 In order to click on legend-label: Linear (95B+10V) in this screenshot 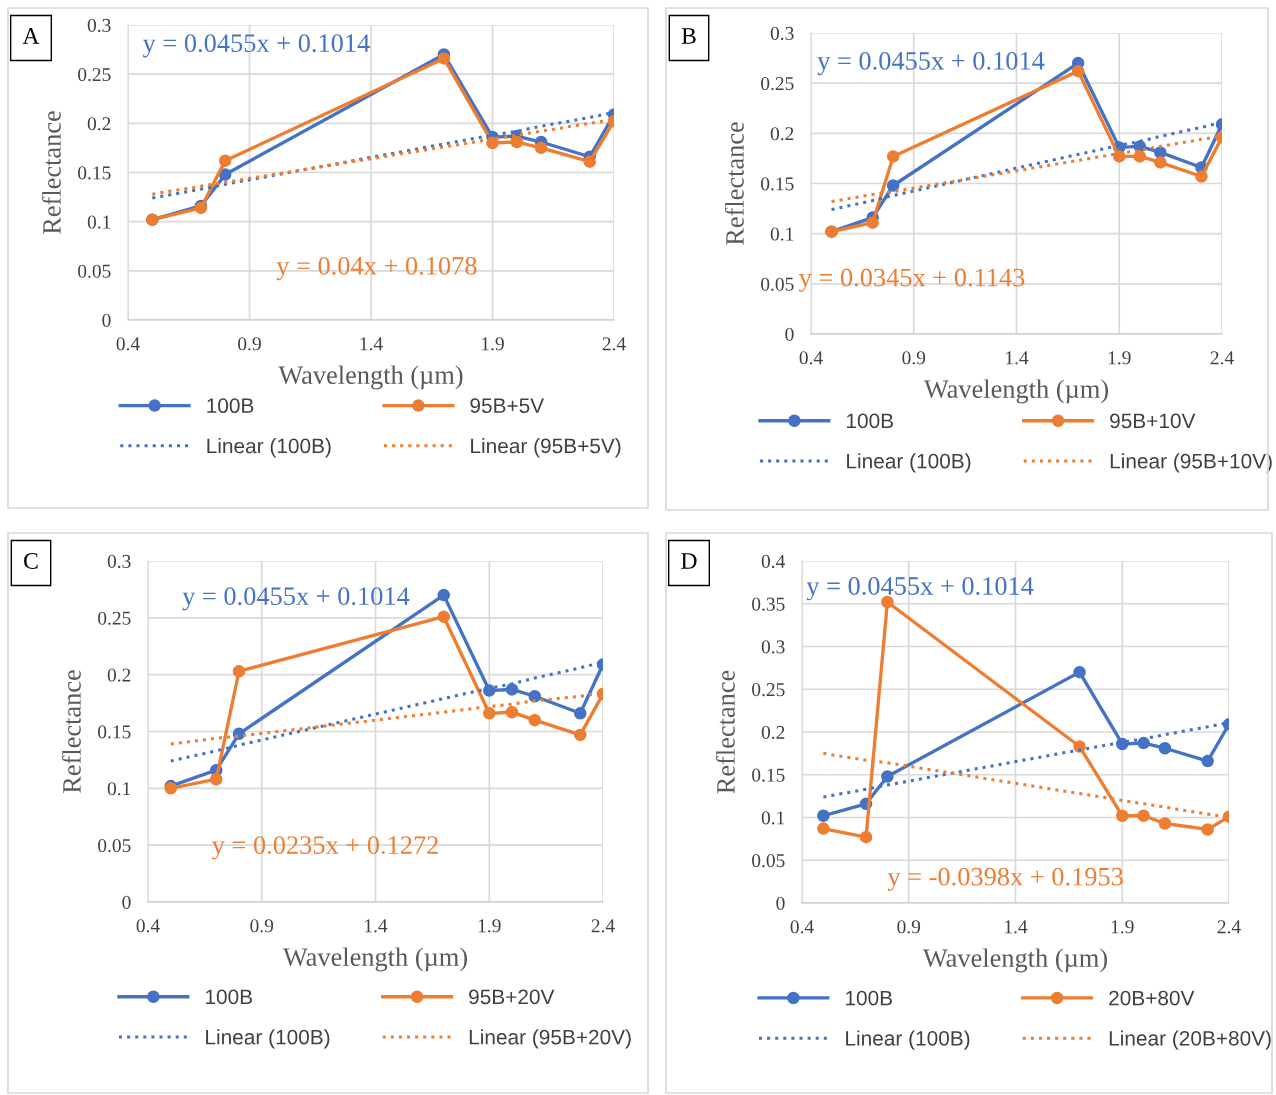, I will do `click(1191, 463)`.